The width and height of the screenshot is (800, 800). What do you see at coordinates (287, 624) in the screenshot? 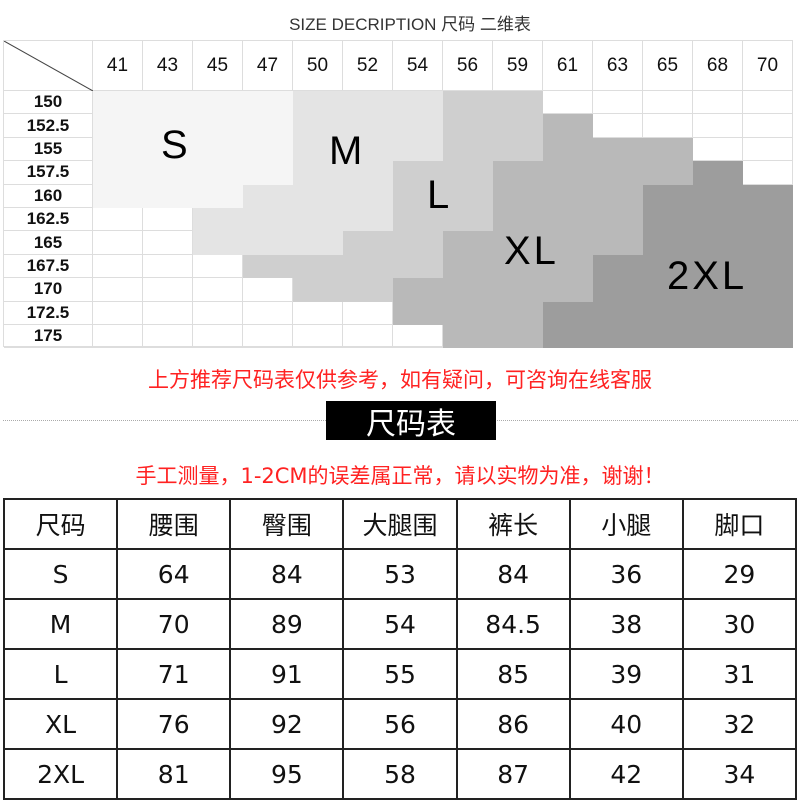
I see `table-cell: 89` at bounding box center [287, 624].